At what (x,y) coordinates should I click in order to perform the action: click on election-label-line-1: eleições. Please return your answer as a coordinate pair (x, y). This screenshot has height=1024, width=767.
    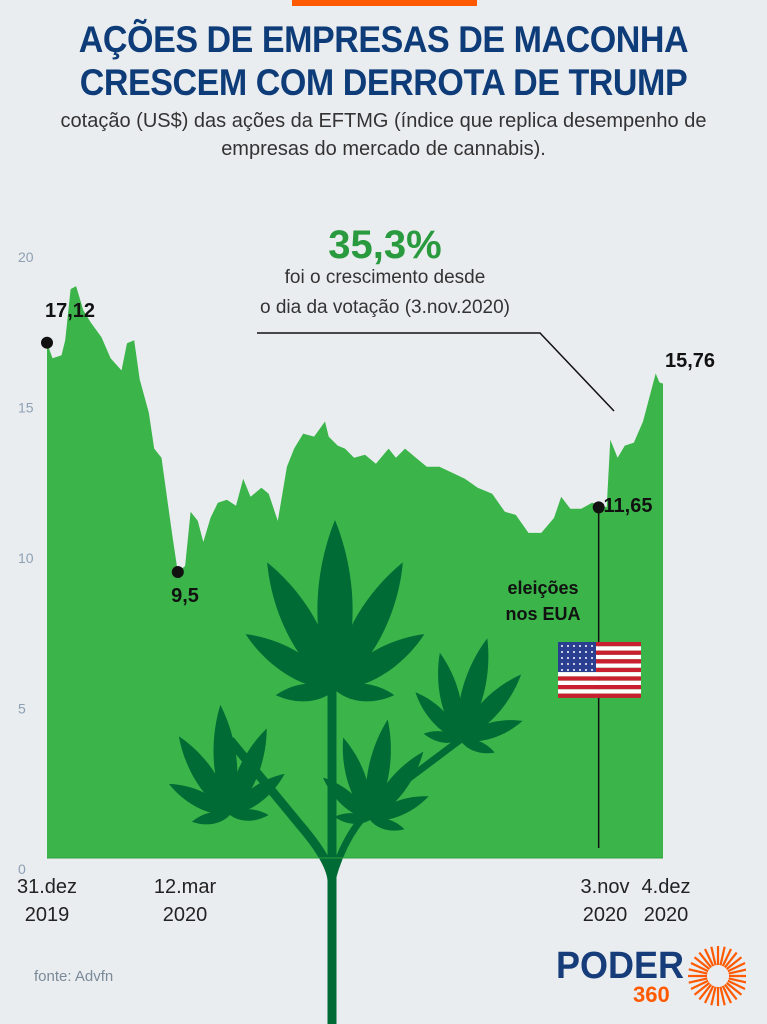
    Looking at the image, I should click on (542, 588).